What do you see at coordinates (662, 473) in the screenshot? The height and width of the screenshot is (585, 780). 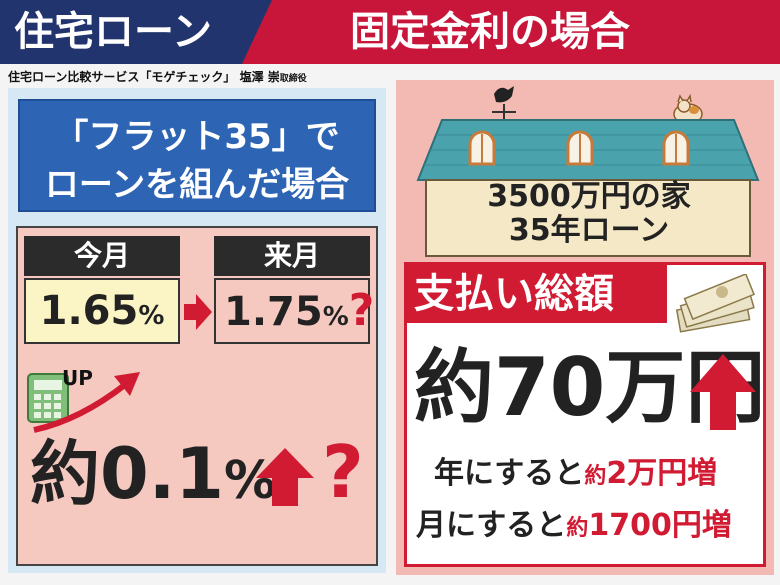 I see `yearly-value: 2万円増` at bounding box center [662, 473].